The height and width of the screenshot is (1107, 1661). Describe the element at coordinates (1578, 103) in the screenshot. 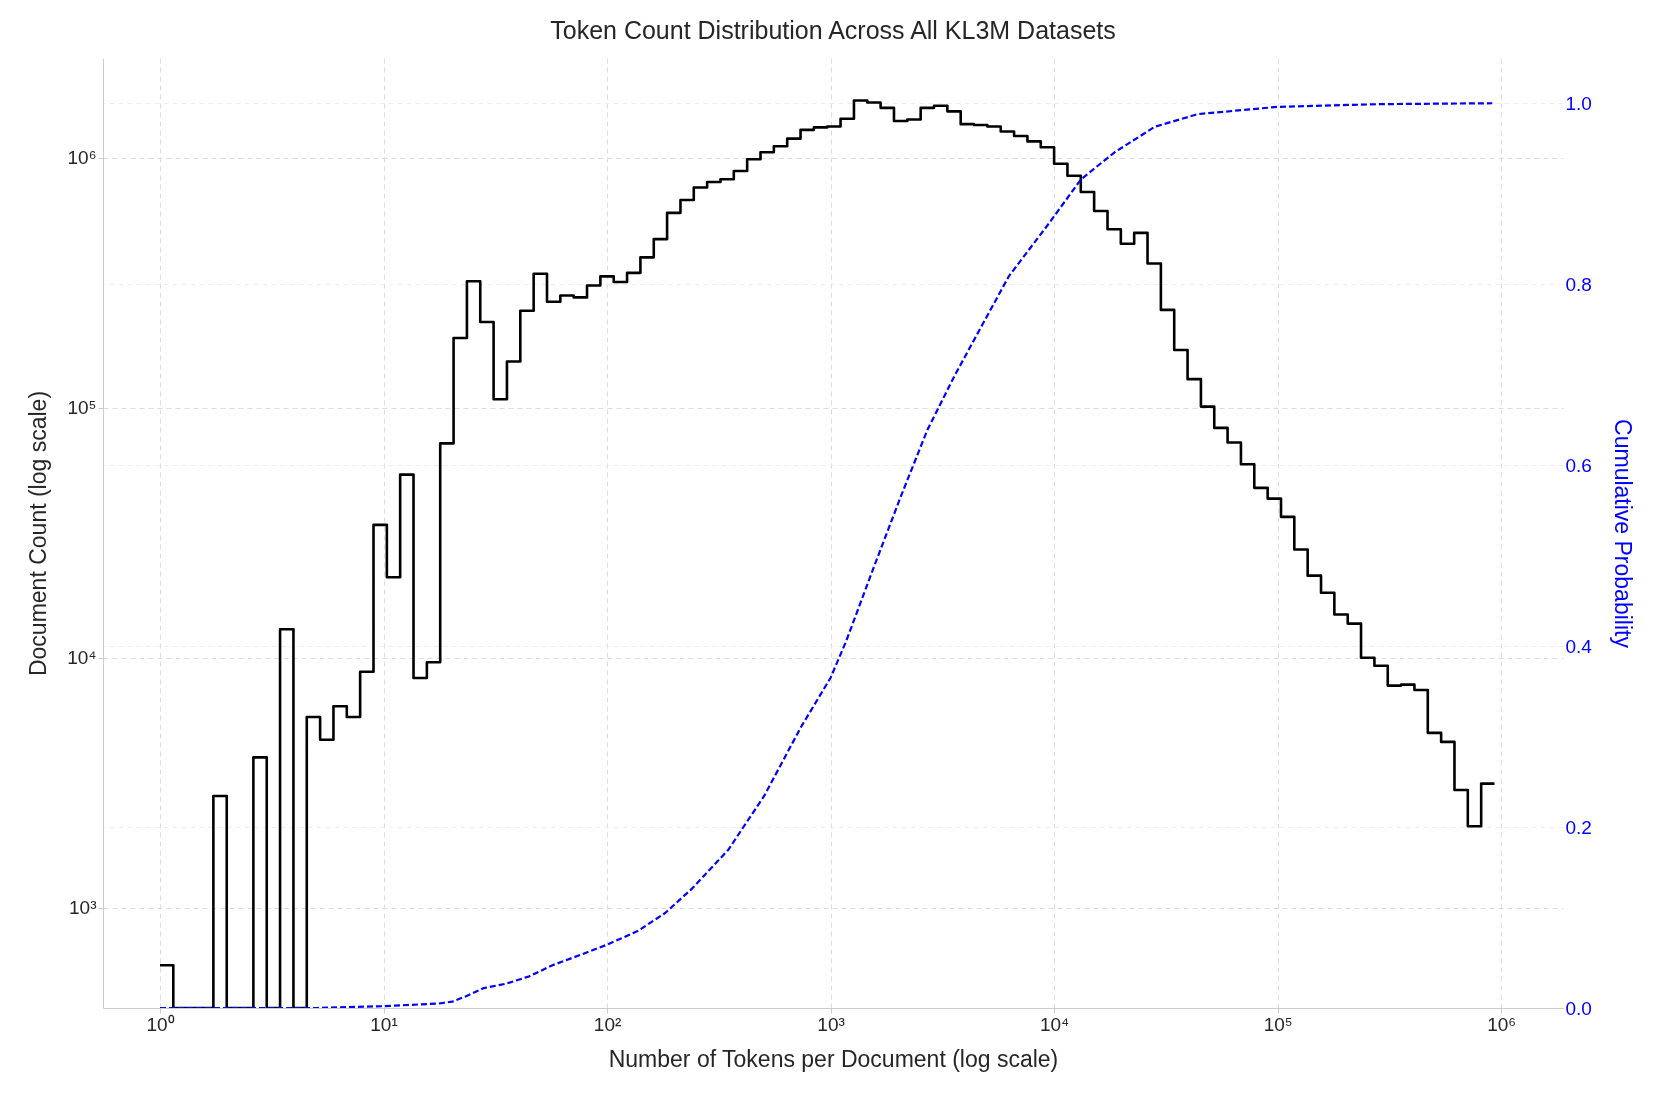

I see `y2-tick-label: 1.0` at that location.